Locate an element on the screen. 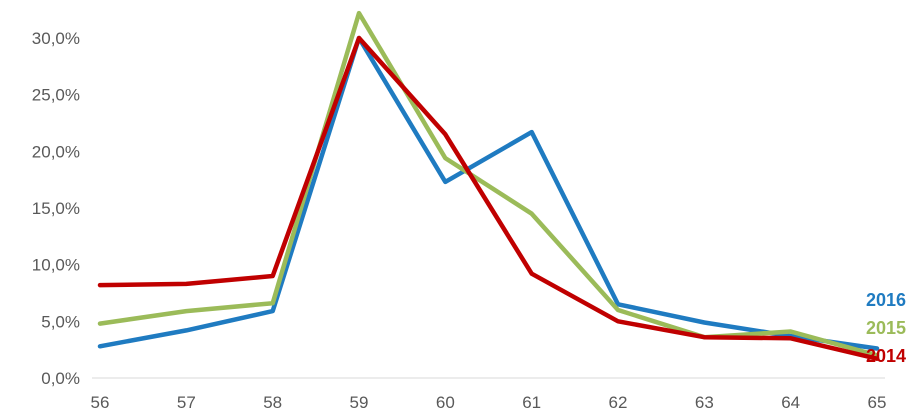 This screenshot has width=909, height=418. y-tick-label: 25,0% is located at coordinates (56, 95).